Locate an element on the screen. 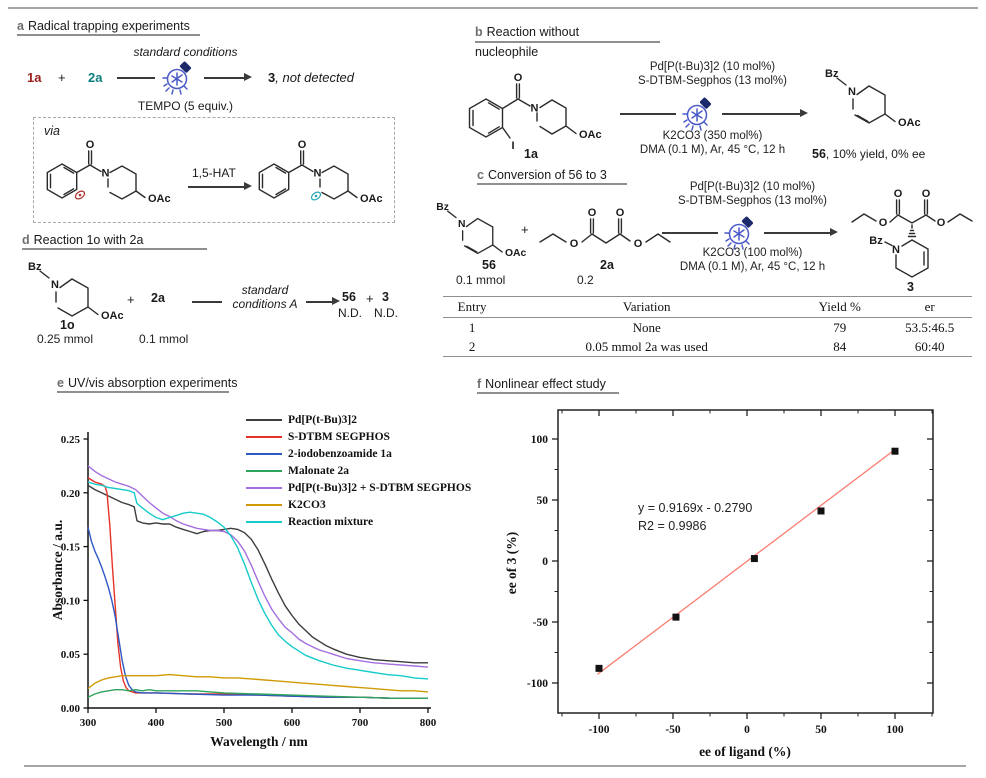 Image resolution: width=986 pixels, height=778 pixels. panel-c-header: c Conversion of 56 to 3 is located at coordinates (542, 175).